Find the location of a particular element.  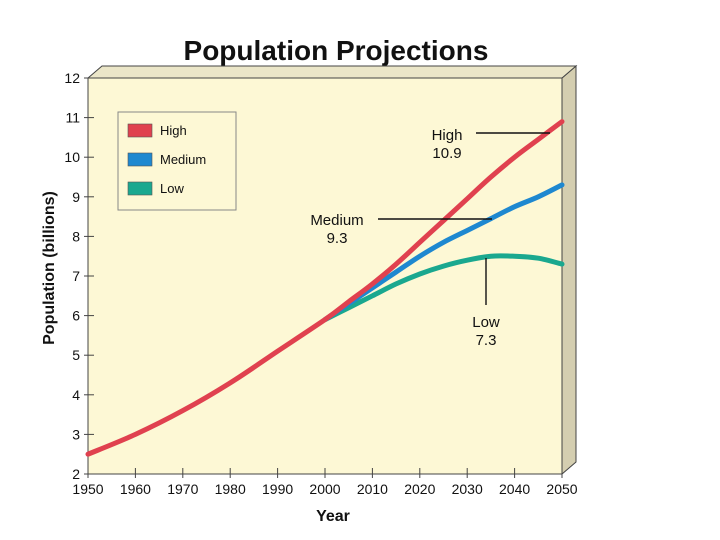

legend-swatch-low is located at coordinates (140, 188).